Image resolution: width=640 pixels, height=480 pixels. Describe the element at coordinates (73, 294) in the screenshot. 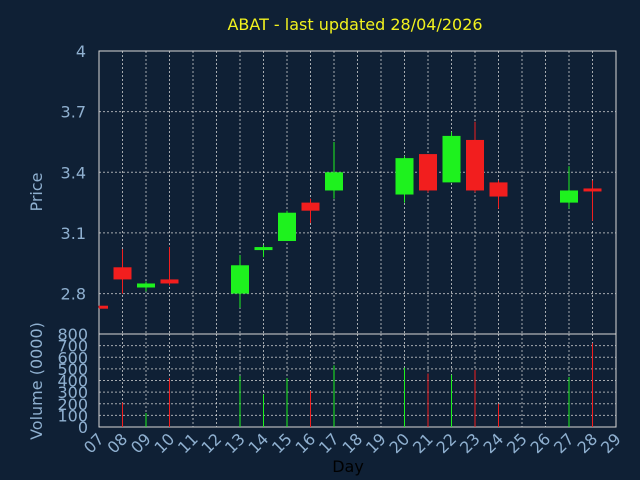

I see `price-tick-label: 2.8` at that location.